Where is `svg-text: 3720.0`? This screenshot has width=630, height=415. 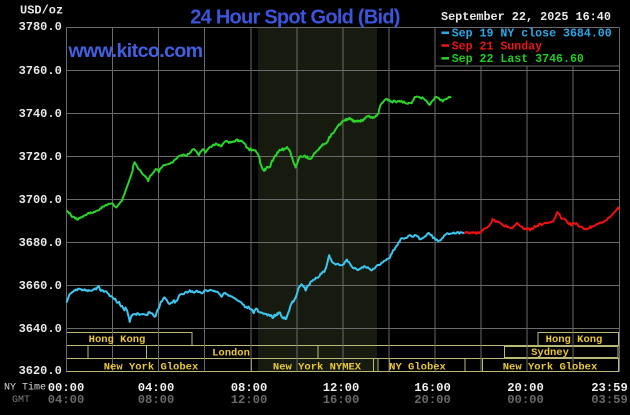 svg-text: 3720.0 is located at coordinates (40, 157).